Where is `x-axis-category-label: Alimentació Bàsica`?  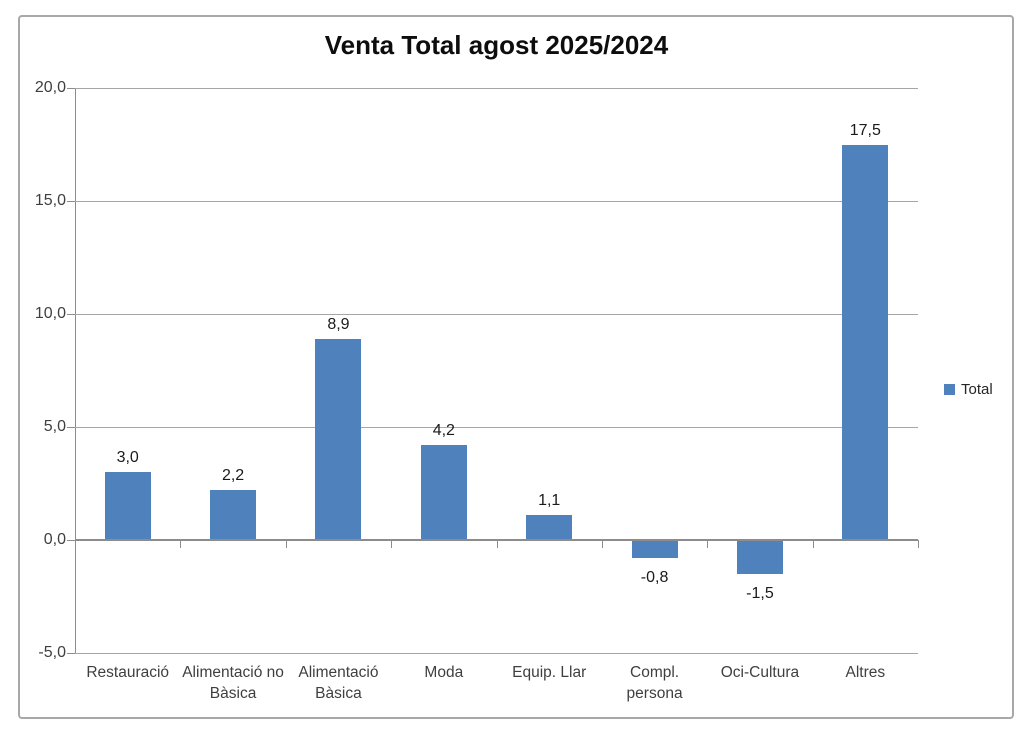
x-axis-category-label: Alimentació Bàsica is located at coordinates (338, 683).